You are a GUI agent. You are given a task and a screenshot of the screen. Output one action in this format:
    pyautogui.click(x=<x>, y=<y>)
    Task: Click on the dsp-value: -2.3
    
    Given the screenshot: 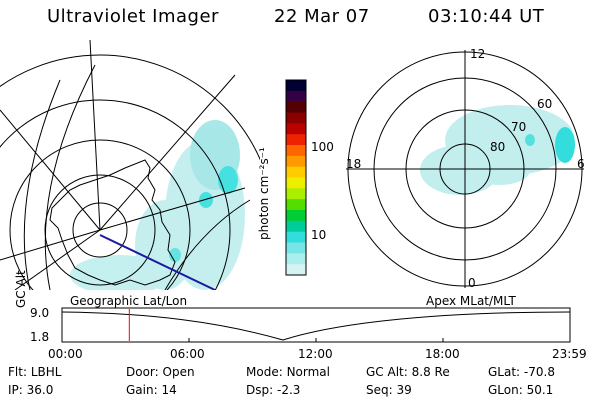 What is the action you would take?
    pyautogui.click(x=288, y=390)
    